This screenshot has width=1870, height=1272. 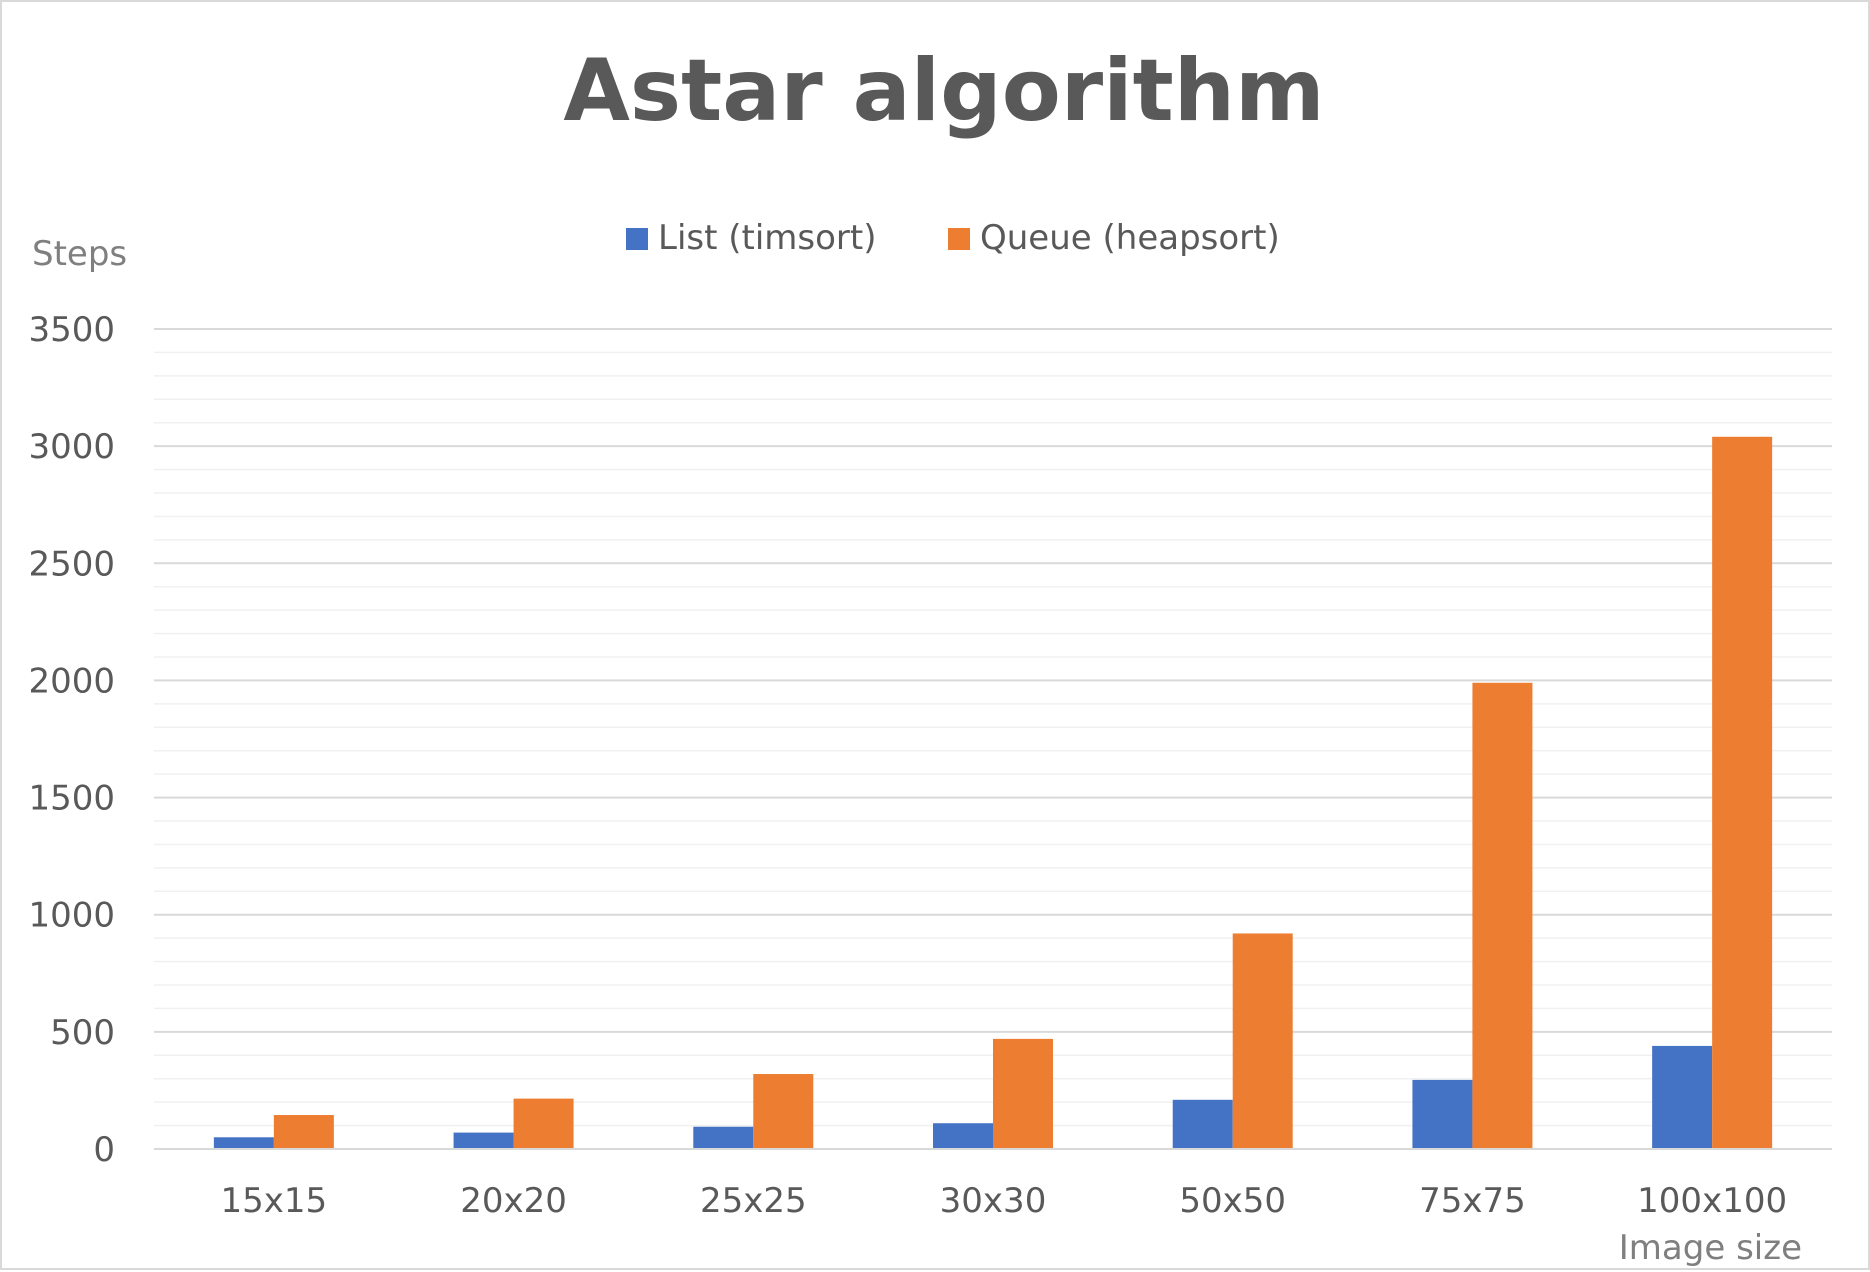 What do you see at coordinates (783, 1111) in the screenshot?
I see `bar-queue-heapsort-25x25` at bounding box center [783, 1111].